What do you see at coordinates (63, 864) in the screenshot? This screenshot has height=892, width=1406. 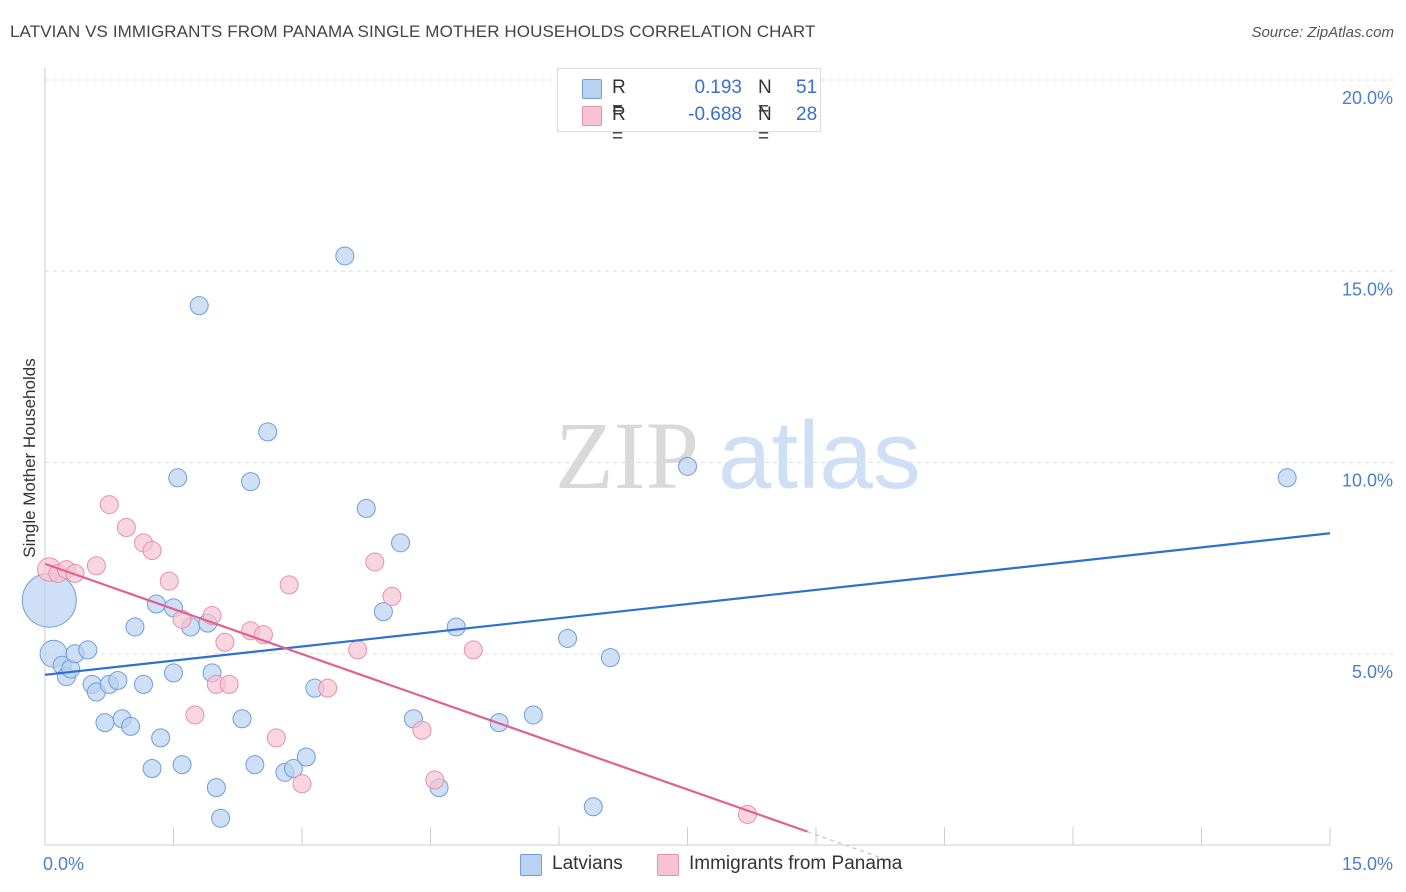 I see `x-tick-label: 0.0%` at bounding box center [63, 864].